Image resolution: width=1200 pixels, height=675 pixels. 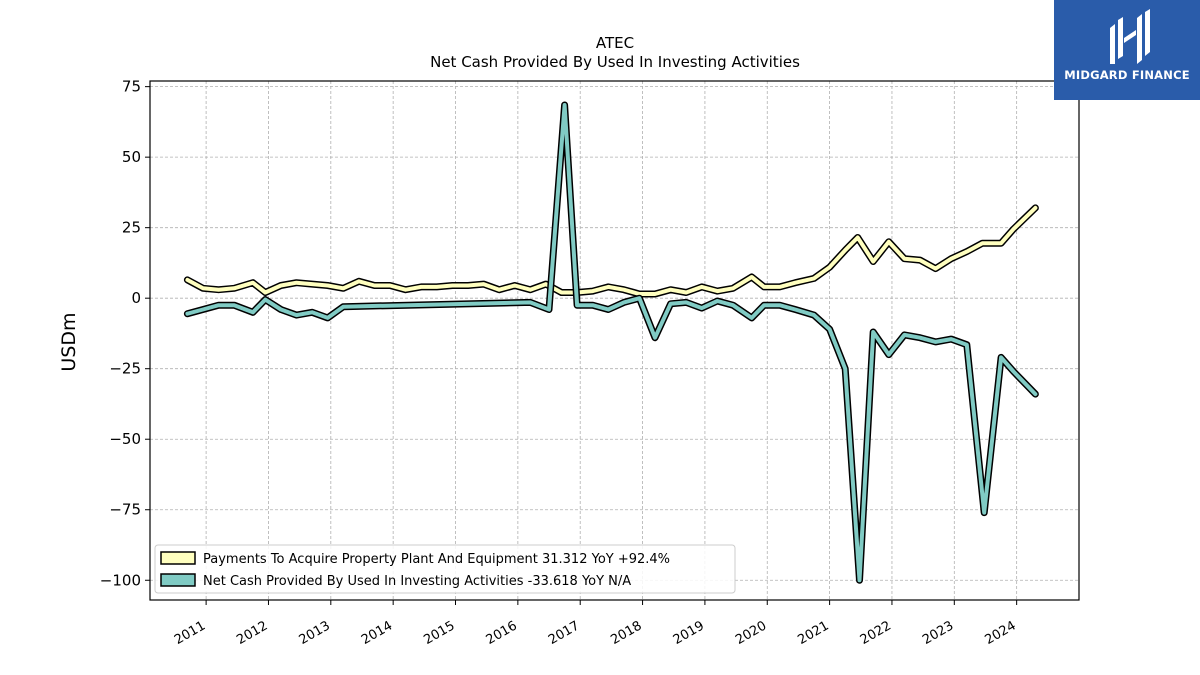 I want to click on series-line, so click(x=611, y=250).